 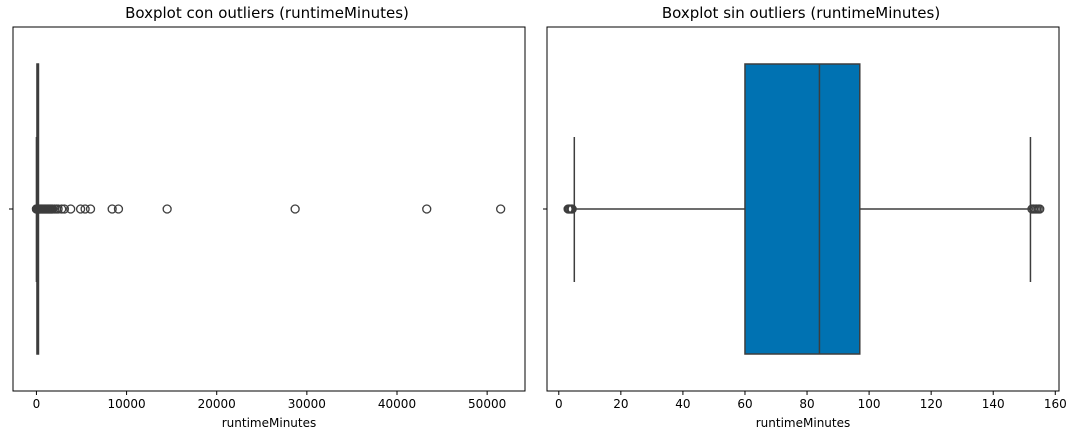 What do you see at coordinates (931, 404) in the screenshot?
I see `x-tick-label: 120` at bounding box center [931, 404].